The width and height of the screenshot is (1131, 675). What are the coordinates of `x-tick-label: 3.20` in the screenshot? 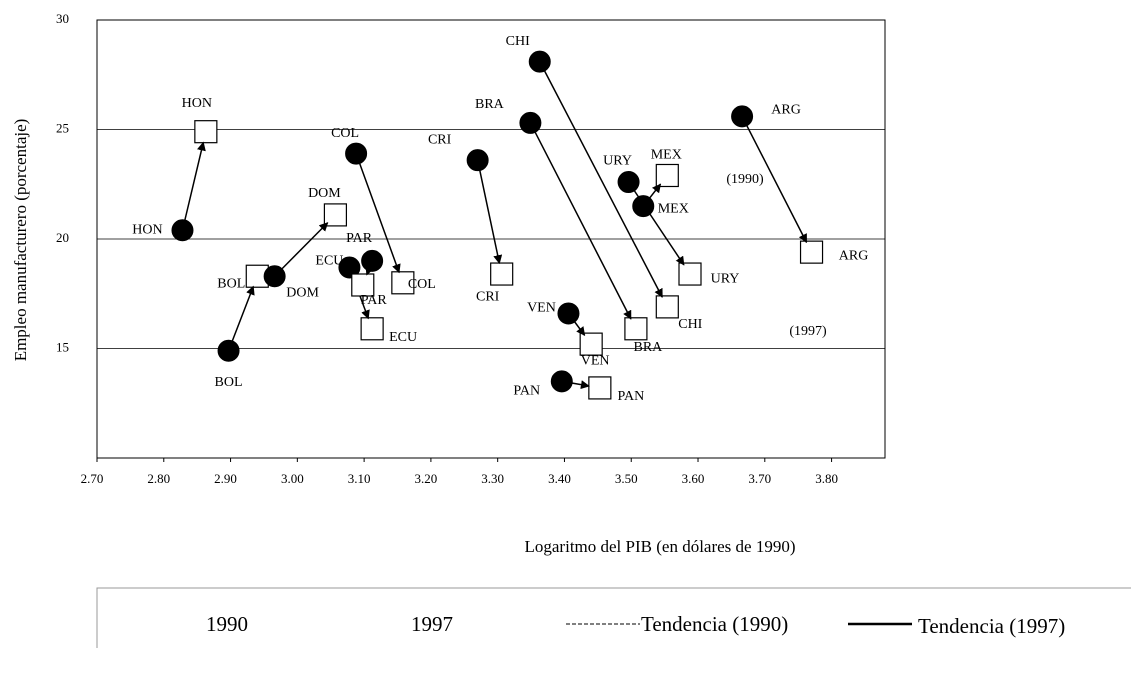 It's located at (426, 478).